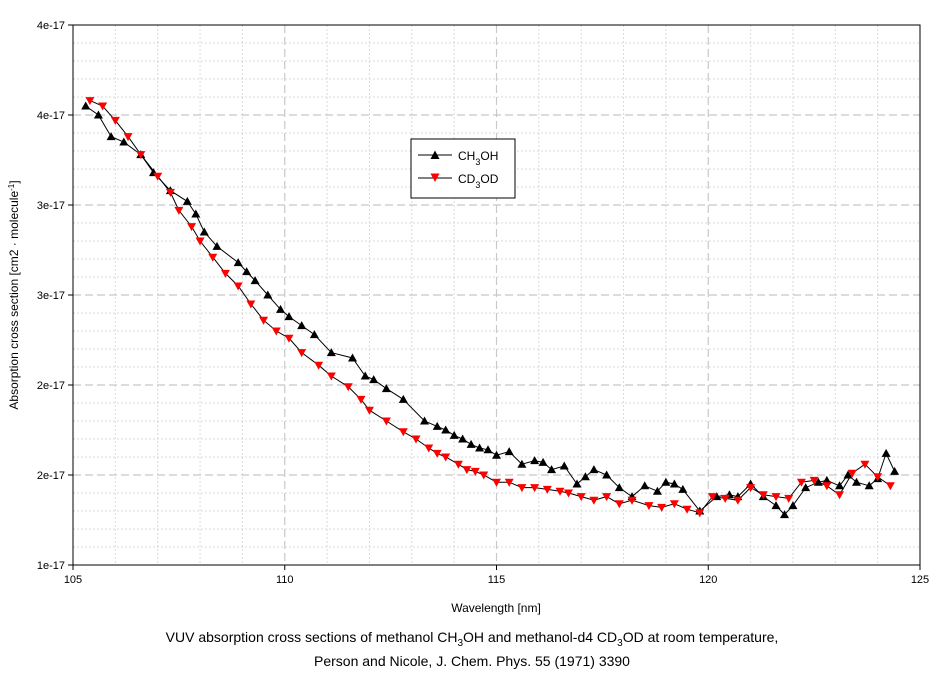 The width and height of the screenshot is (944, 676). I want to click on y-axis-label-sup: -1, so click(11, 187).